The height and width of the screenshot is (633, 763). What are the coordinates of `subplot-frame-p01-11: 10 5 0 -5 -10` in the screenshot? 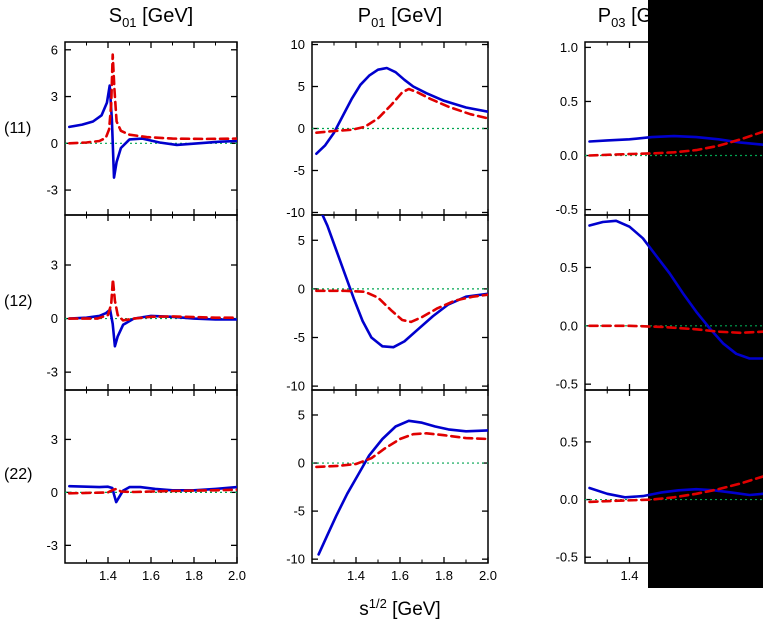 It's located at (387, 128).